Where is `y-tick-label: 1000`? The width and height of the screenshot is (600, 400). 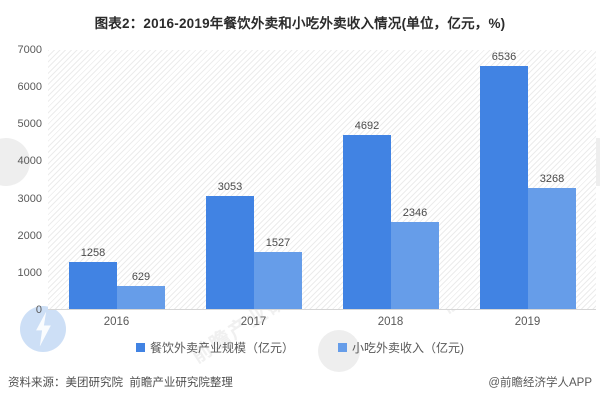 y-tick-label: 1000 is located at coordinates (29, 272).